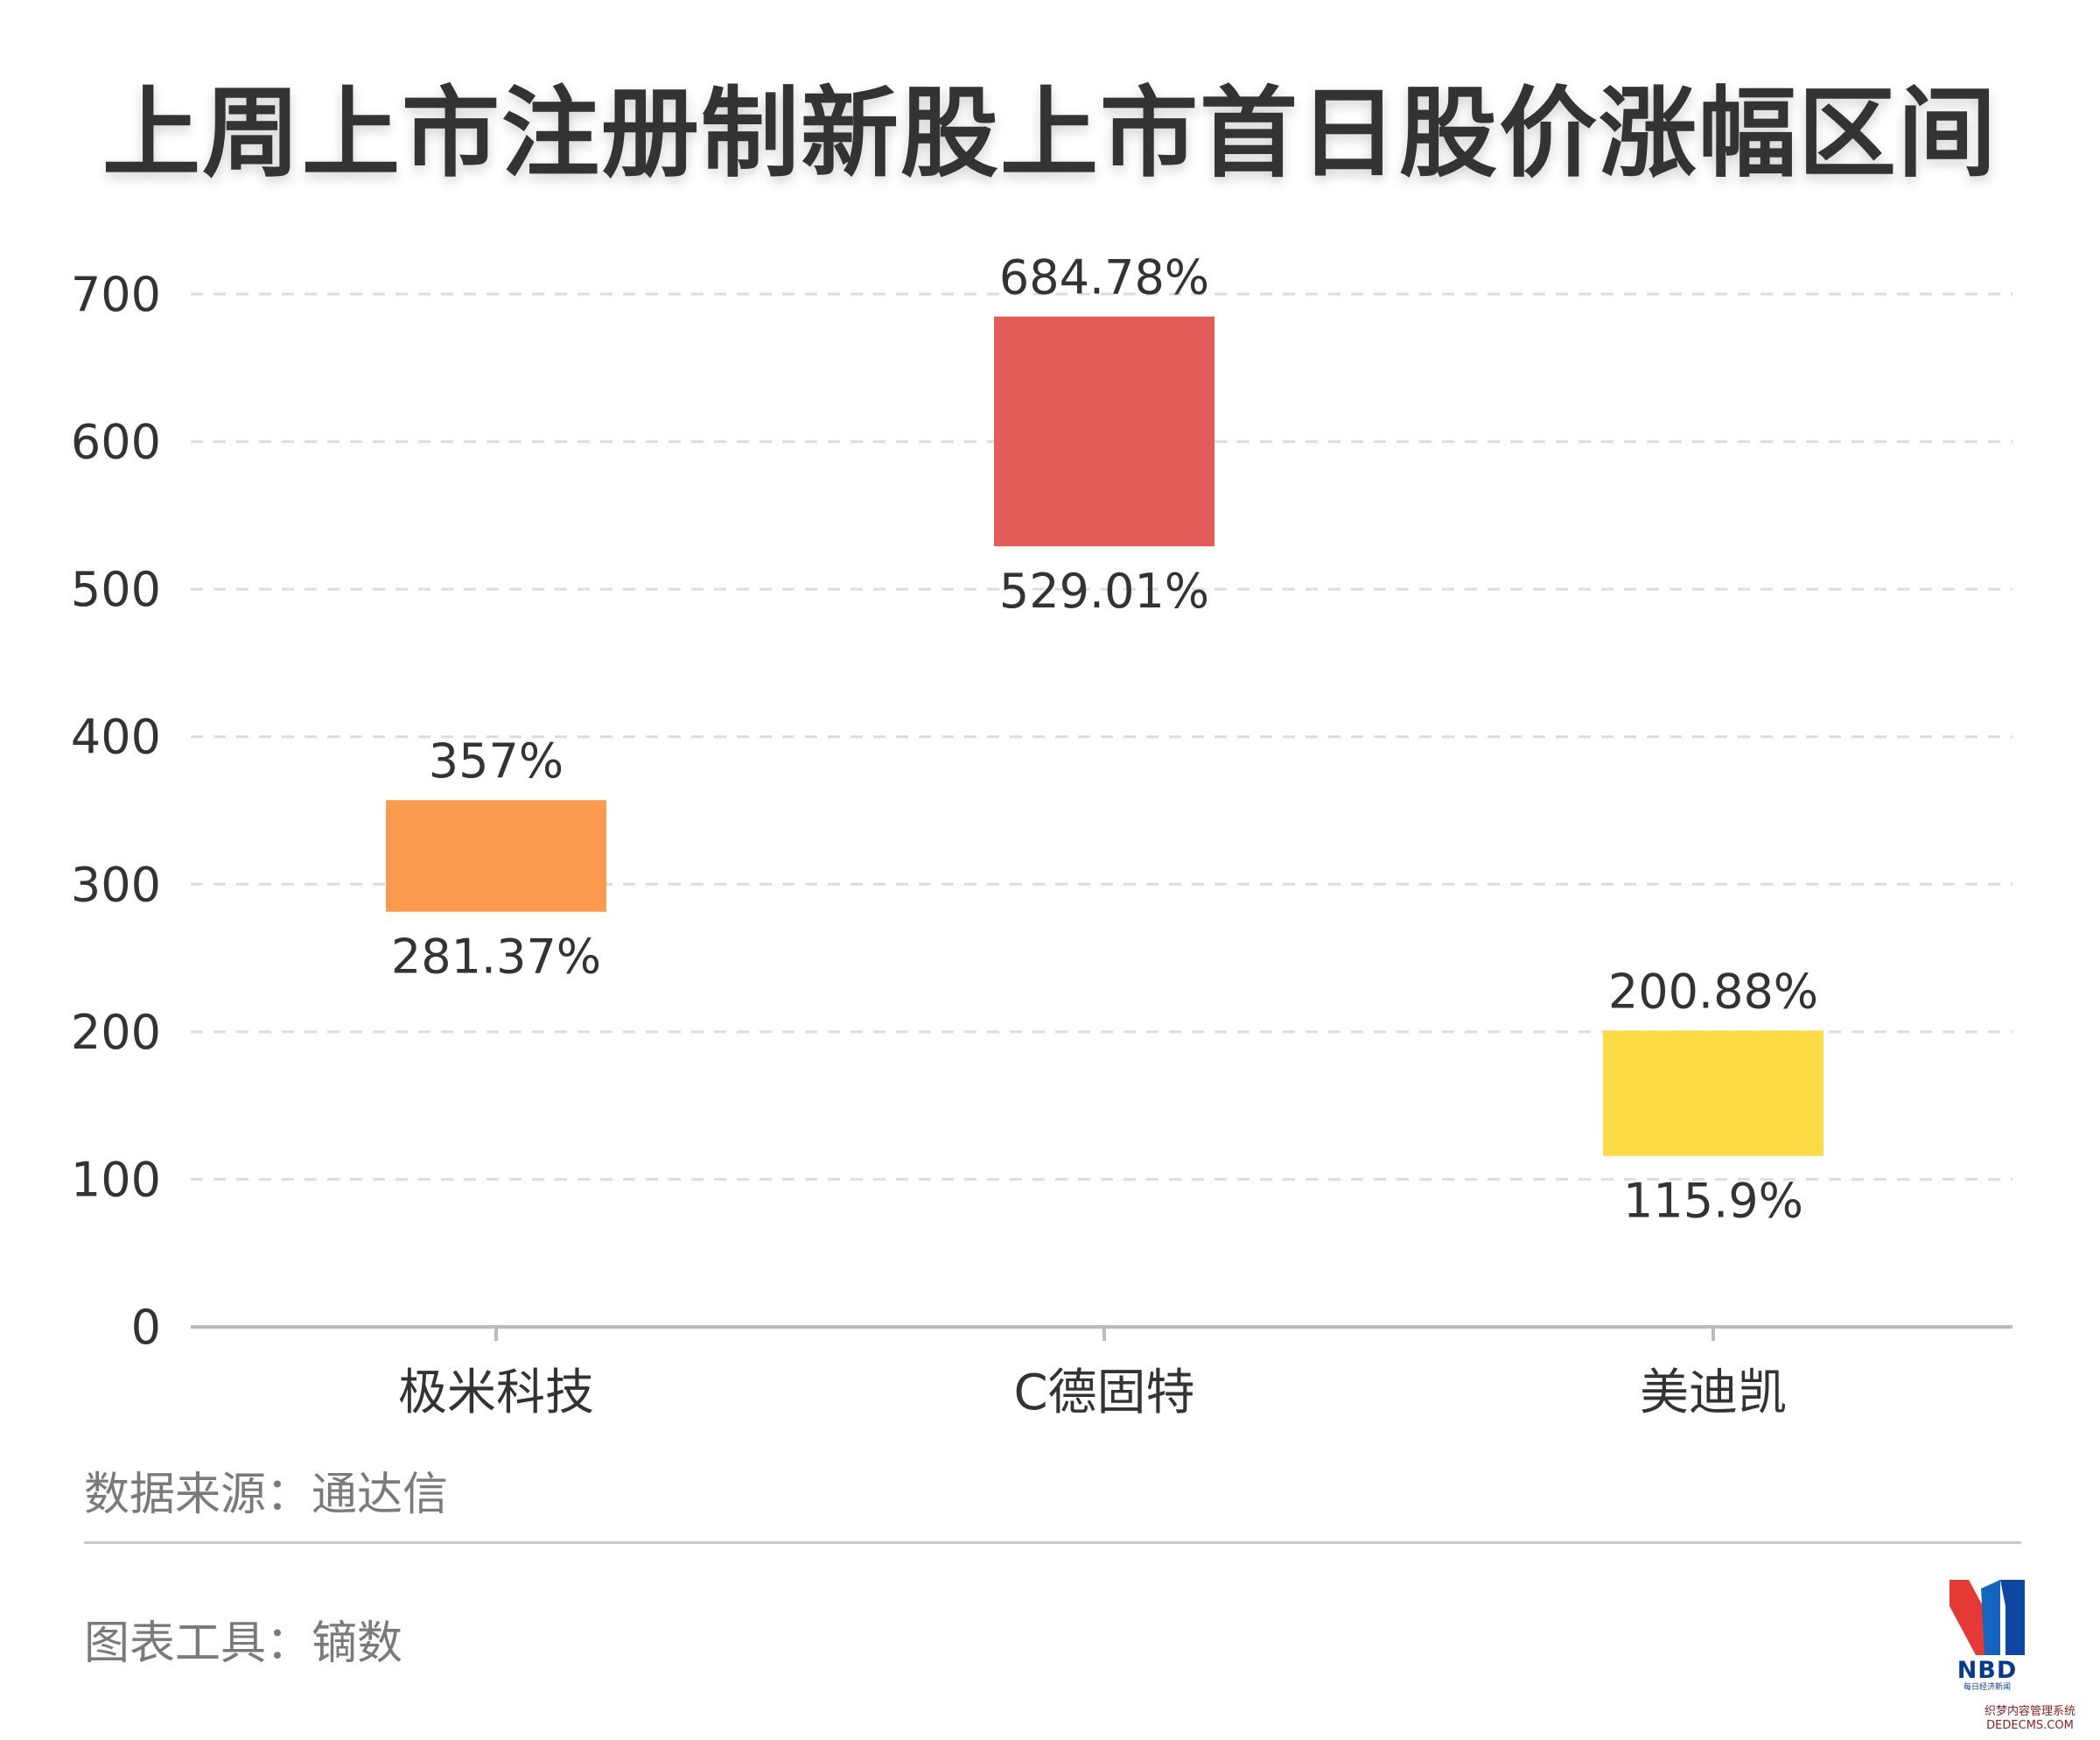 This screenshot has width=2100, height=1740. Describe the element at coordinates (1987, 1617) in the screenshot. I see `nbd-logo-icon` at that location.